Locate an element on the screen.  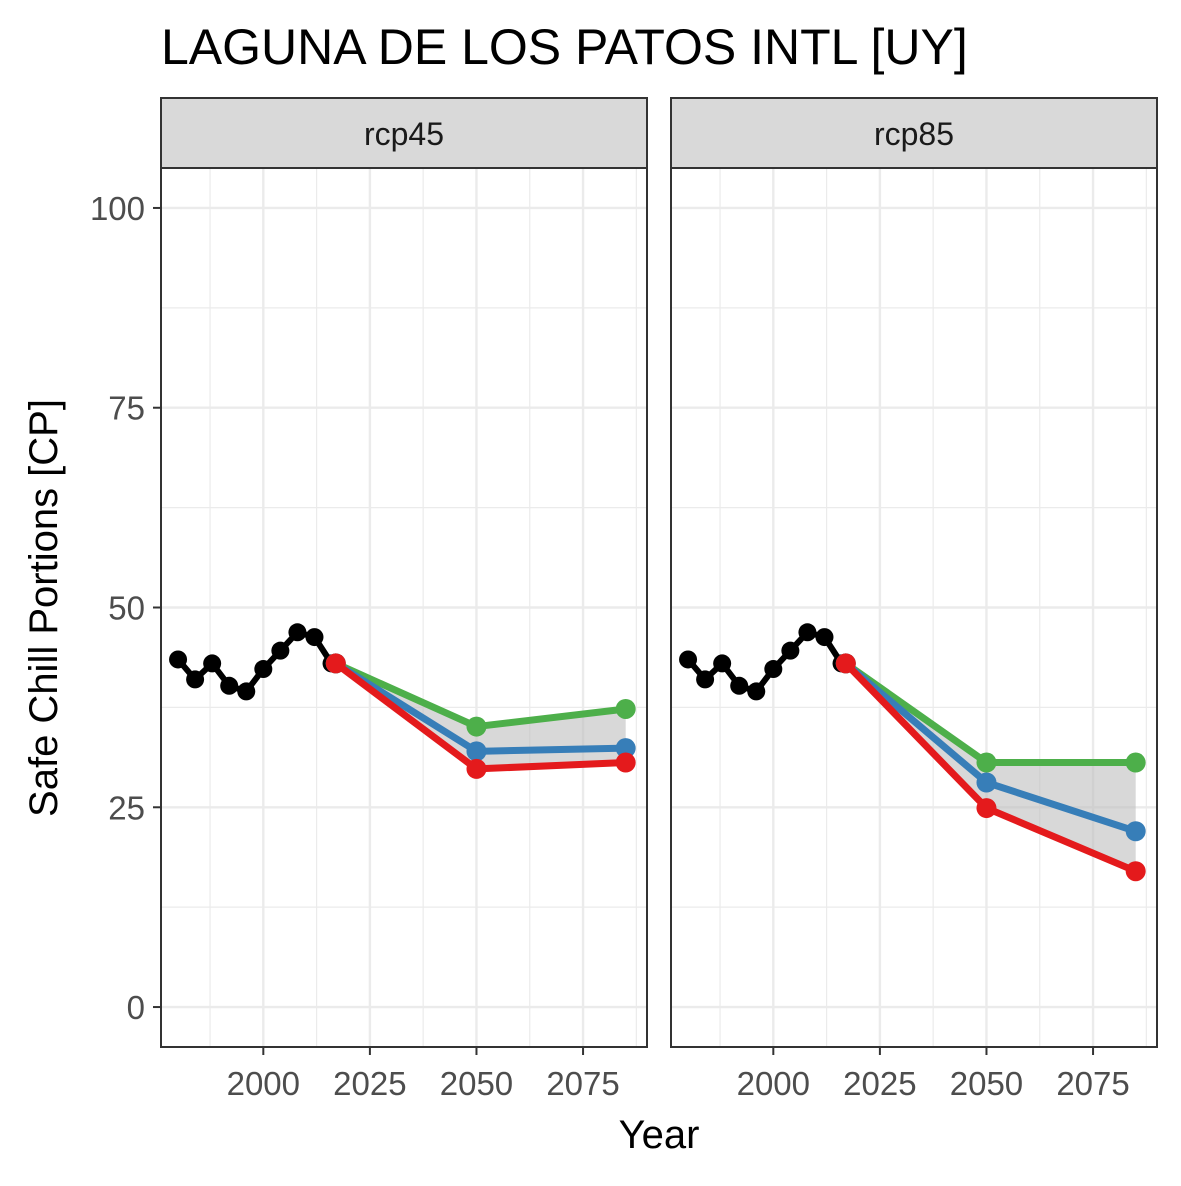
y-tick-label: 25 is located at coordinates (126, 807).